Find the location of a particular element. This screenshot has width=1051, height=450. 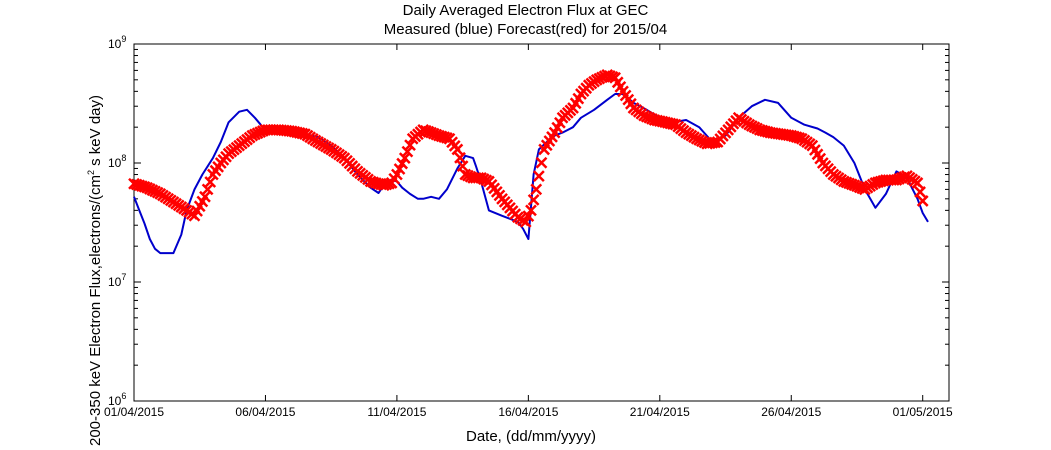

x-tick-label: 11/04/2015 is located at coordinates (396, 412).